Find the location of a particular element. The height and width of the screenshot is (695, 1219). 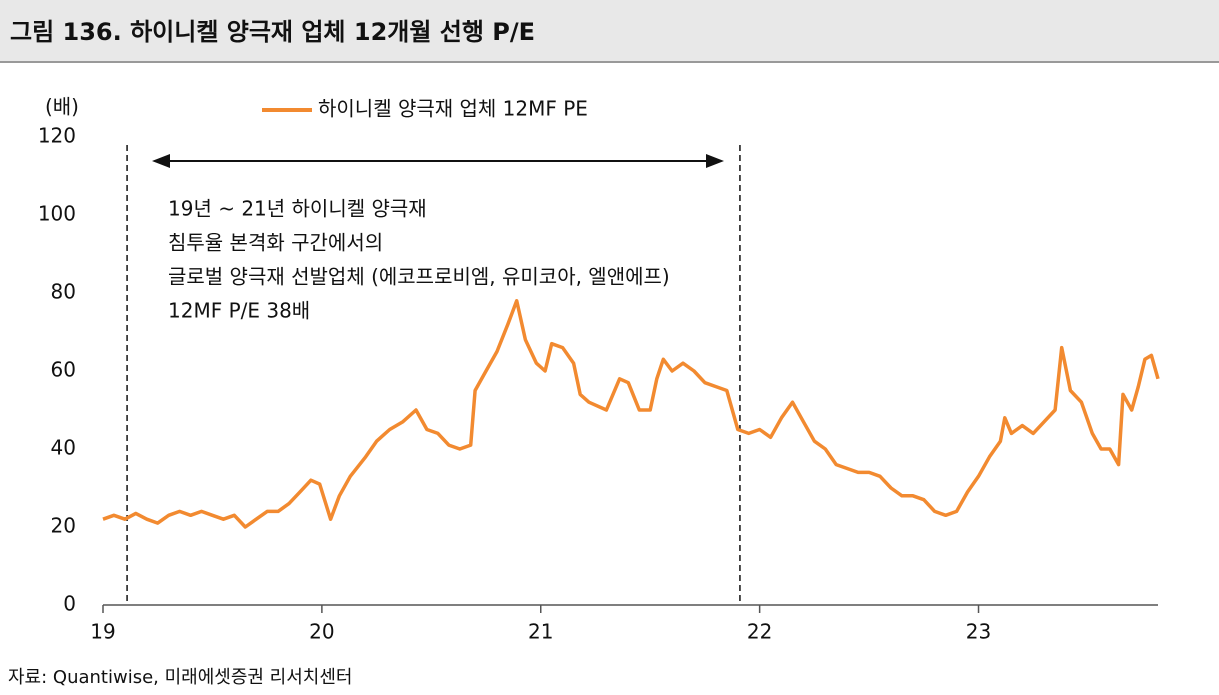

annotation: 19년 ~ 21년 하이니켈 양극재 is located at coordinates (297, 209).